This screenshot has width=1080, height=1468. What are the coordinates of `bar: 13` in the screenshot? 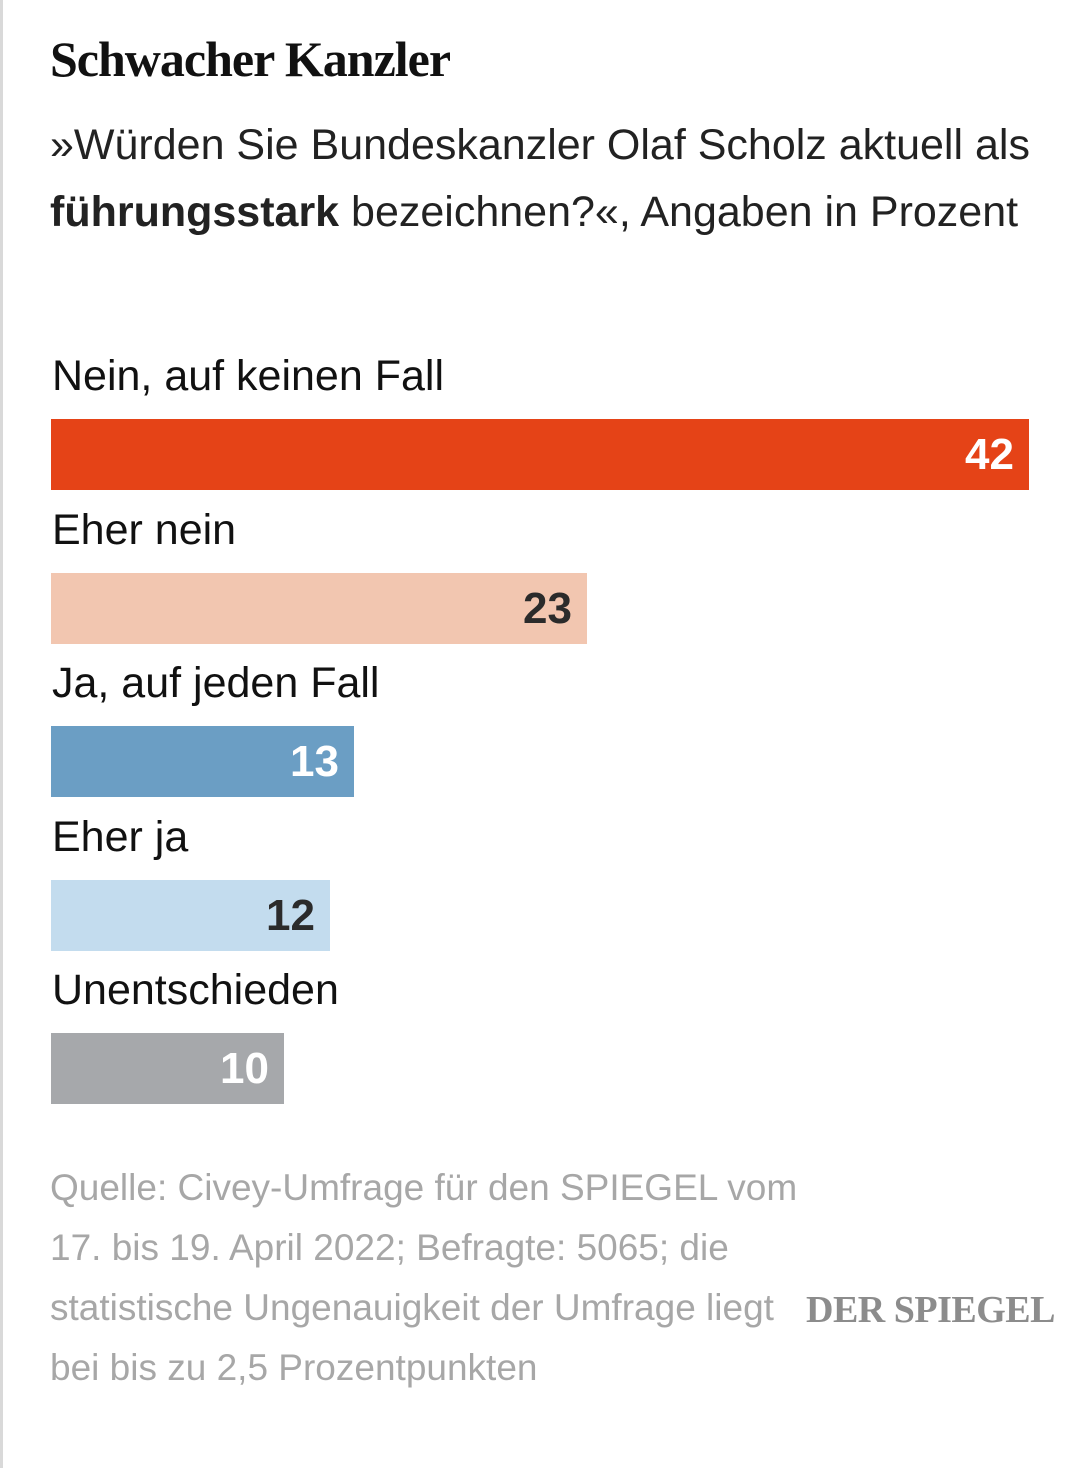 It's located at (202, 761).